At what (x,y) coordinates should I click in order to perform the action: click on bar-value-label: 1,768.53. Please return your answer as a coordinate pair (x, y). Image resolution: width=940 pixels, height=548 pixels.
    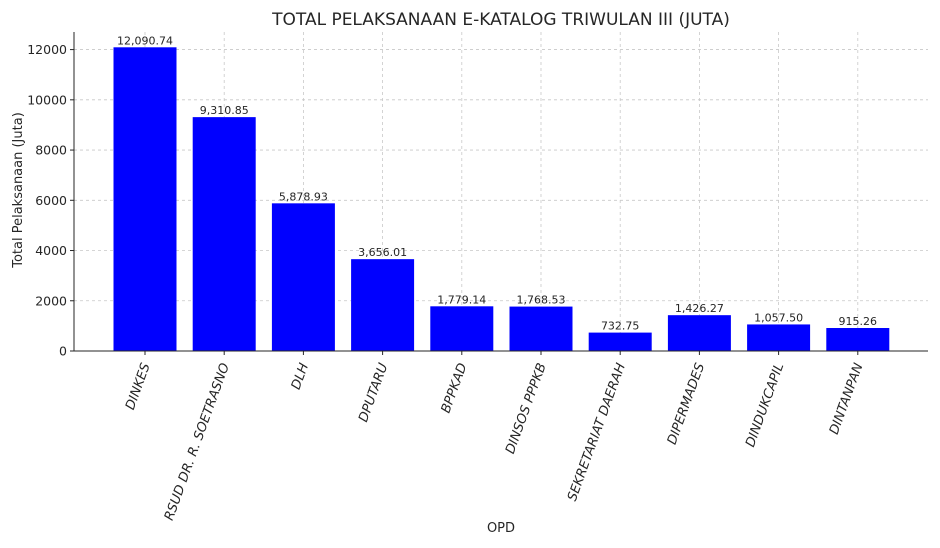
    Looking at the image, I should click on (541, 300).